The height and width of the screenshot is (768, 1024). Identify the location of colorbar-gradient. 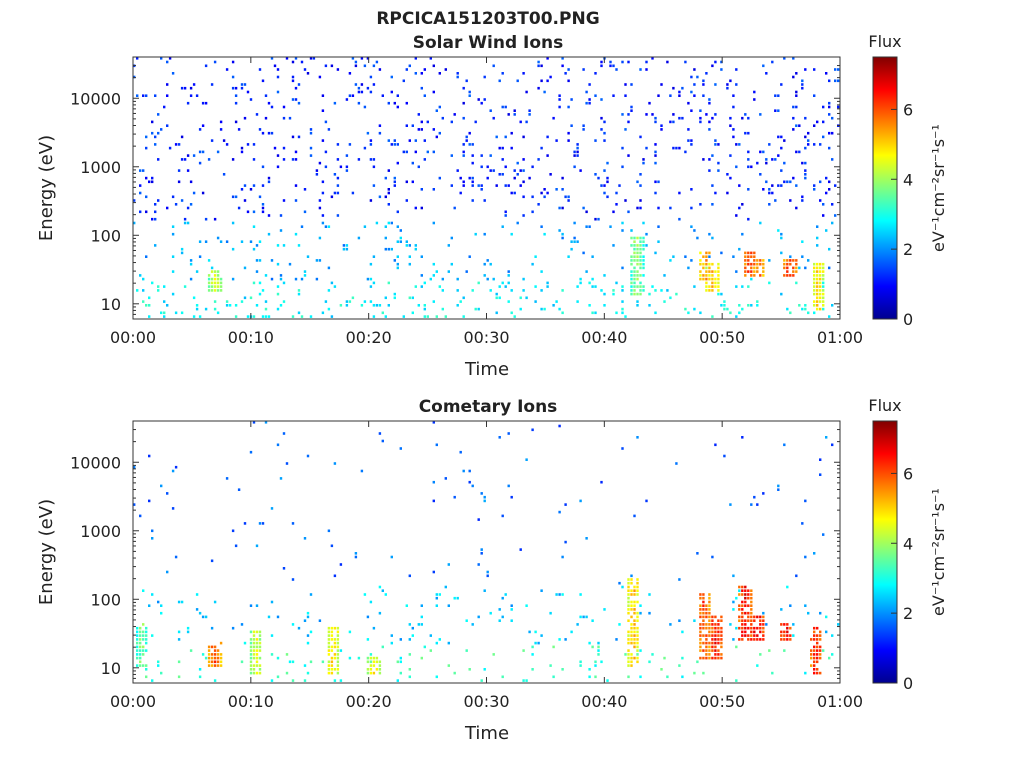
(885, 552).